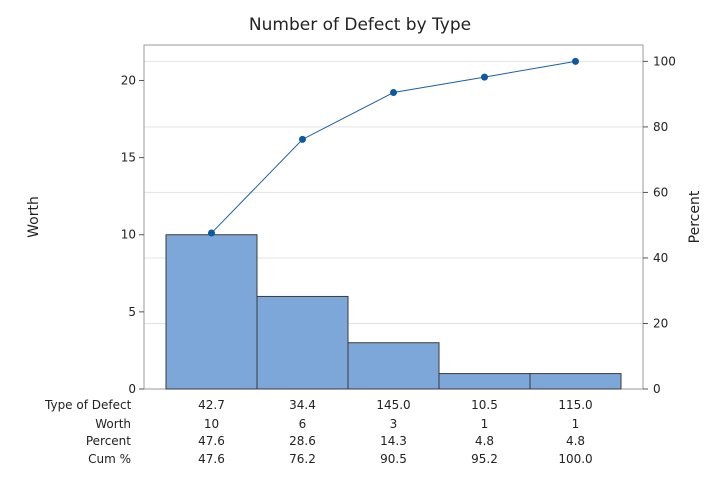  What do you see at coordinates (393, 441) in the screenshot?
I see `table-percent-cell: 14.3` at bounding box center [393, 441].